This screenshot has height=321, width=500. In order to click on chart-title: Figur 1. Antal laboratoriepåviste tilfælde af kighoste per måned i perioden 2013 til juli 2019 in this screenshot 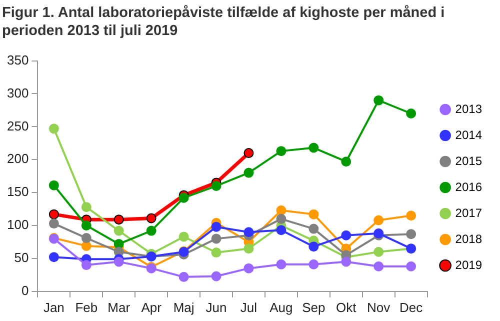, I will do `click(223, 22)`.